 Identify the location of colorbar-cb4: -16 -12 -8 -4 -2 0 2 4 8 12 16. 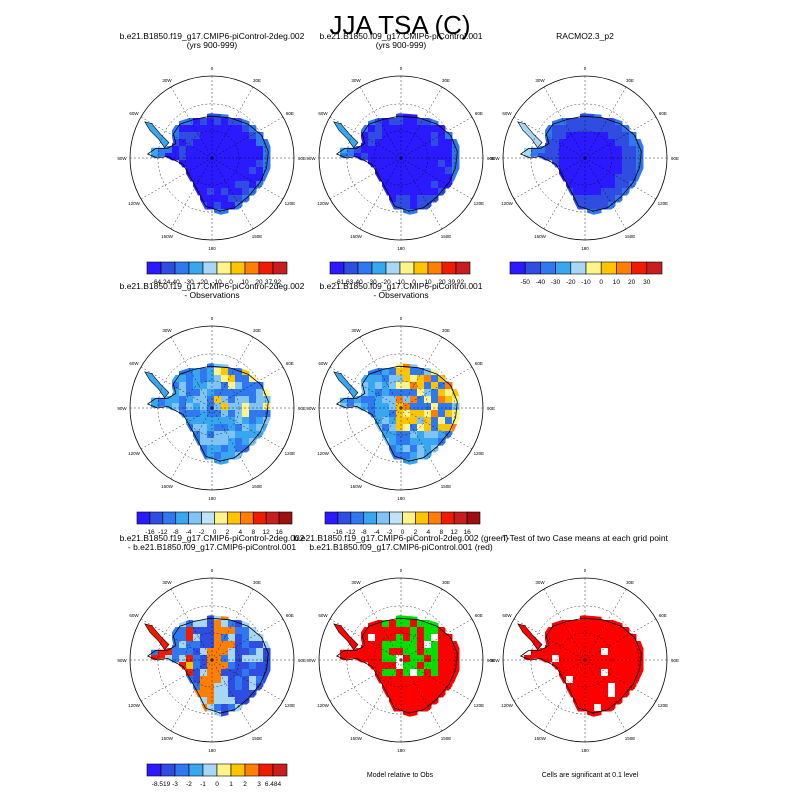
(214, 523).